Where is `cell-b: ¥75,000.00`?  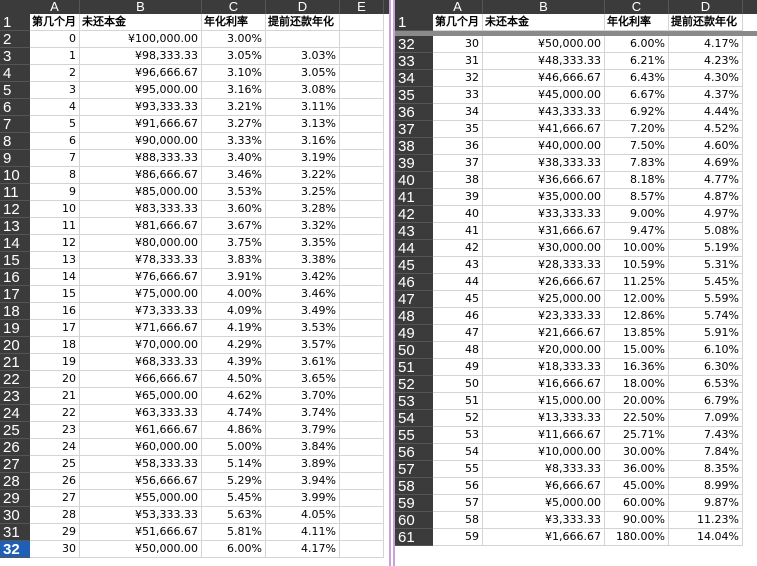 cell-b: ¥75,000.00 is located at coordinates (141, 294).